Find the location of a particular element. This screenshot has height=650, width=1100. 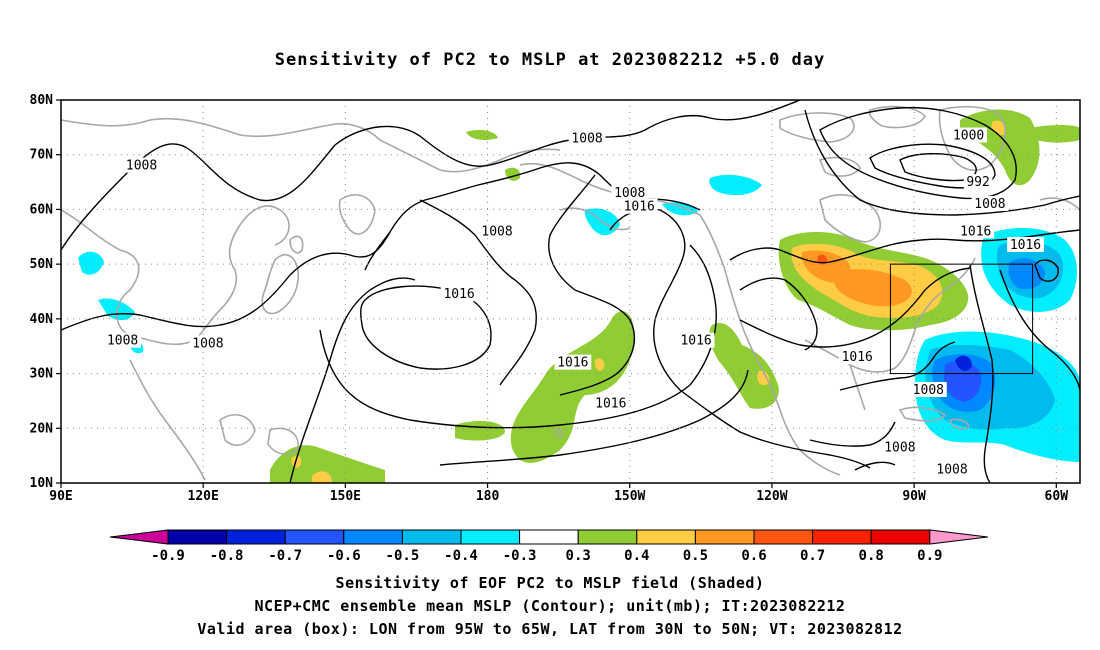

colorbar-label: 0.7 is located at coordinates (812, 556).